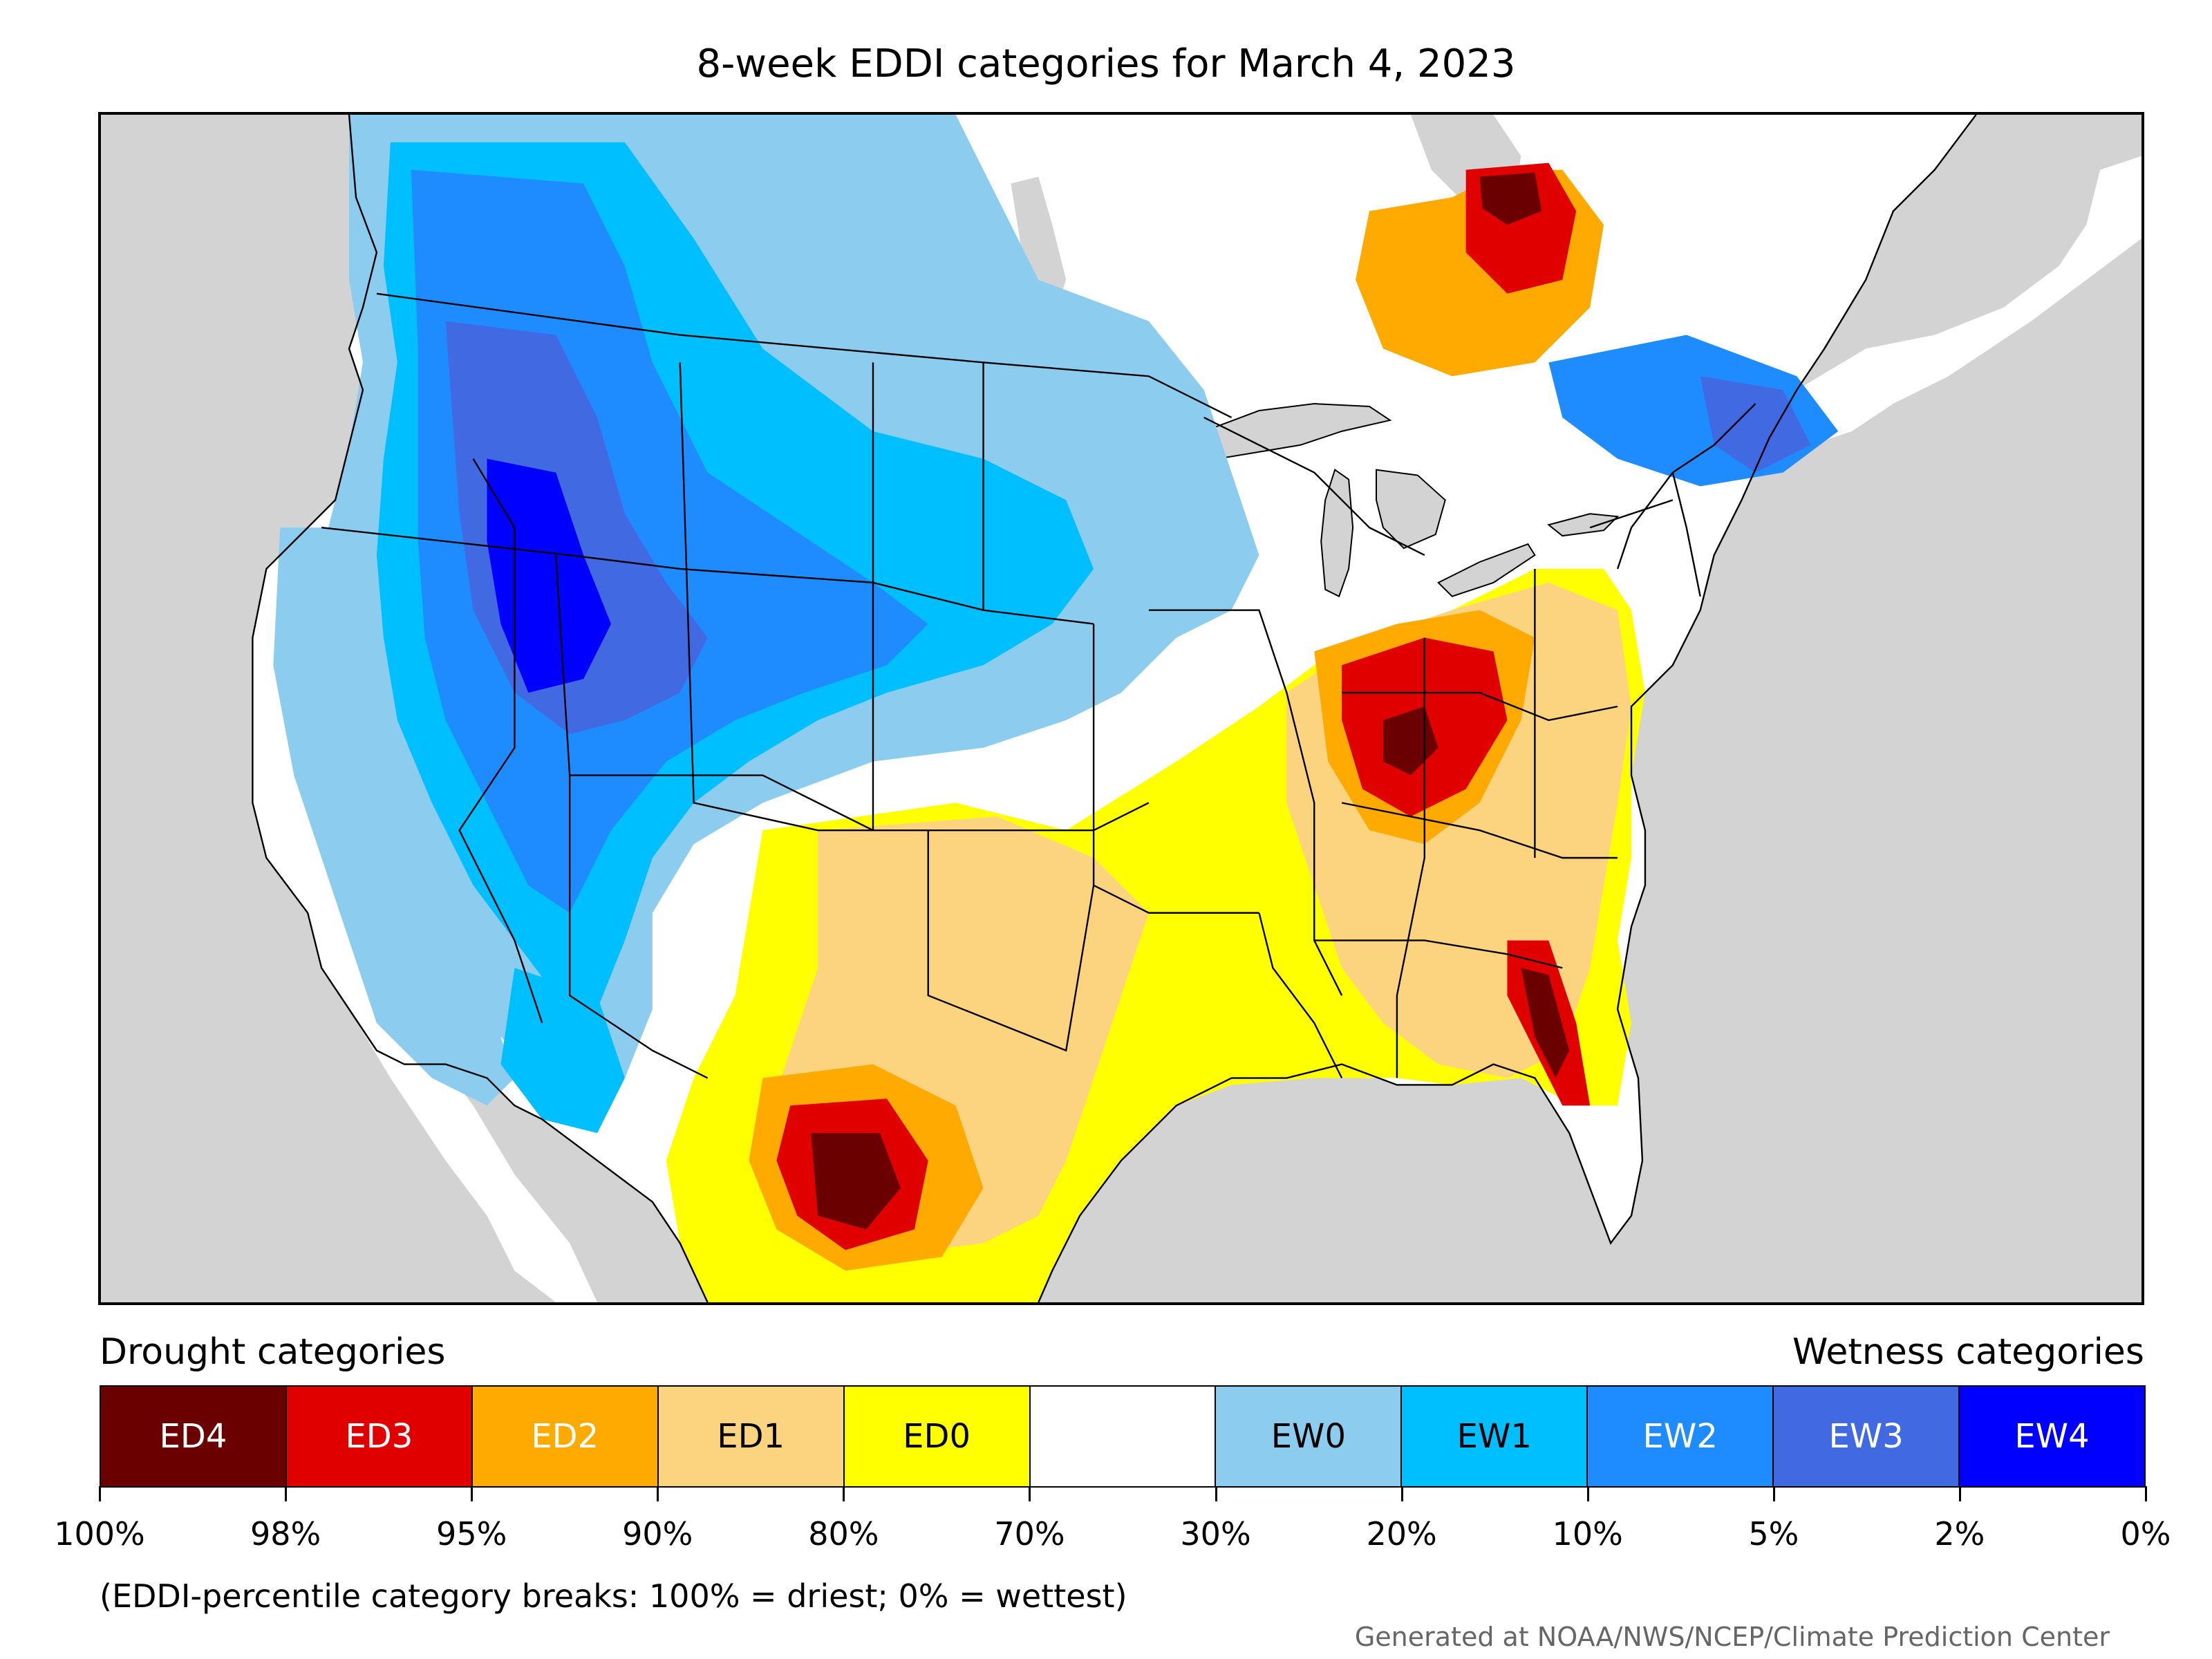  Describe the element at coordinates (1401, 1534) in the screenshot. I see `legend-tick-label: 20%` at that location.